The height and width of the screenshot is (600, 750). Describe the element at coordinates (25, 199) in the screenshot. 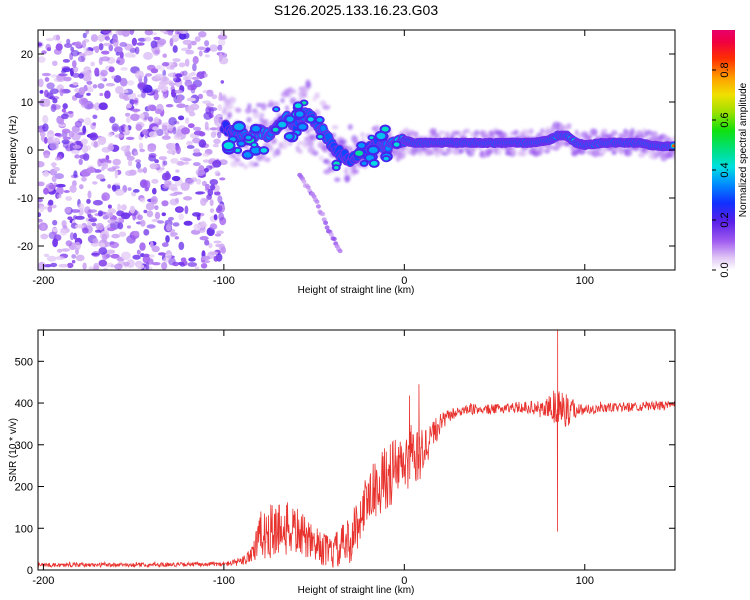

I see `y-tick-label: -10` at that location.